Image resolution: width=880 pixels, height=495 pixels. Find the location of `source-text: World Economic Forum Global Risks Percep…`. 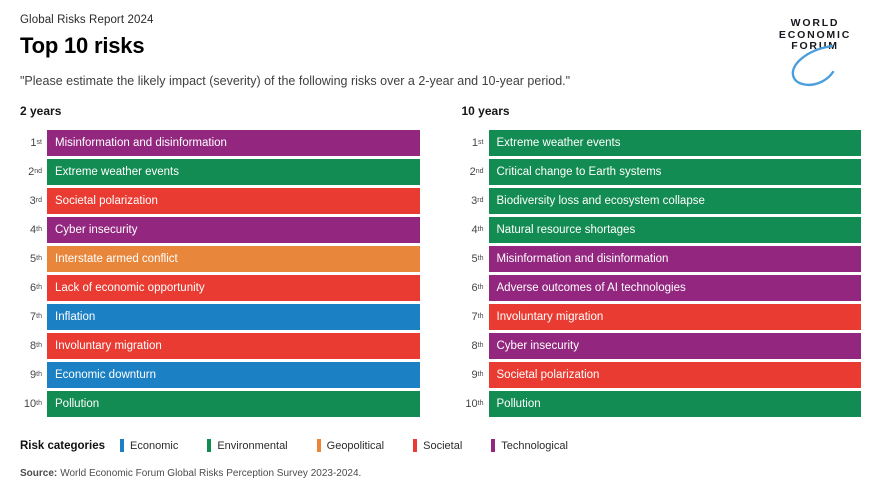

source-text: World Economic Forum Global Risks Percep… is located at coordinates (211, 473).